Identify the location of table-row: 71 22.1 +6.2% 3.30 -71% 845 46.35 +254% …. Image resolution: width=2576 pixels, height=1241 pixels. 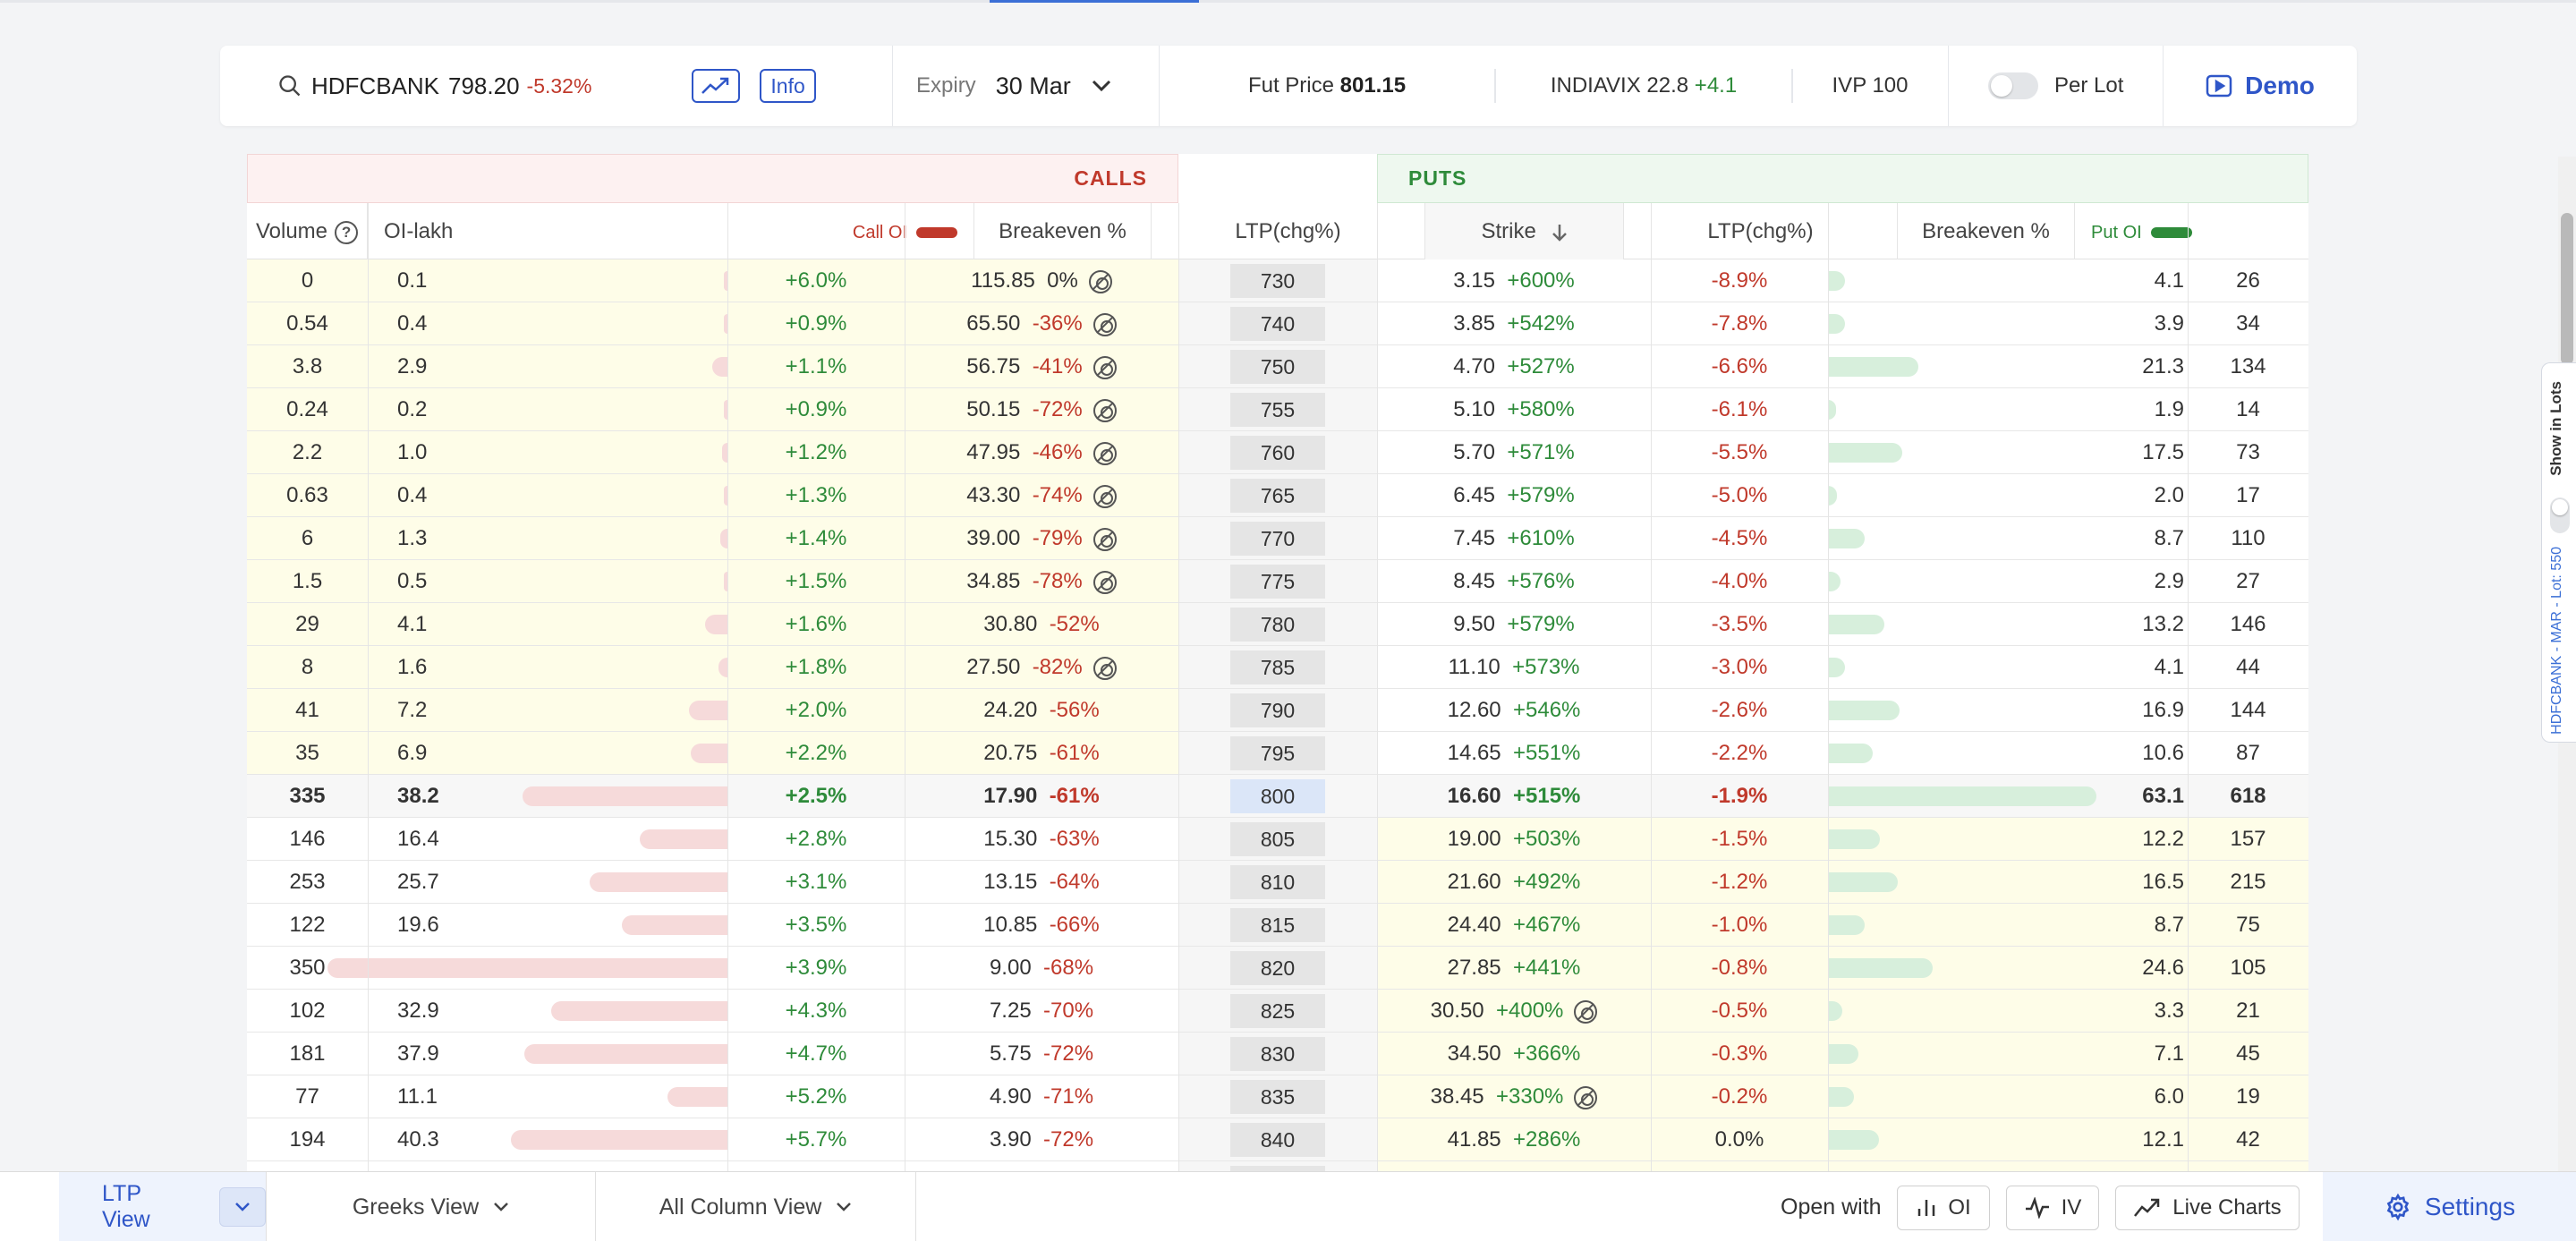
(1277, 1166).